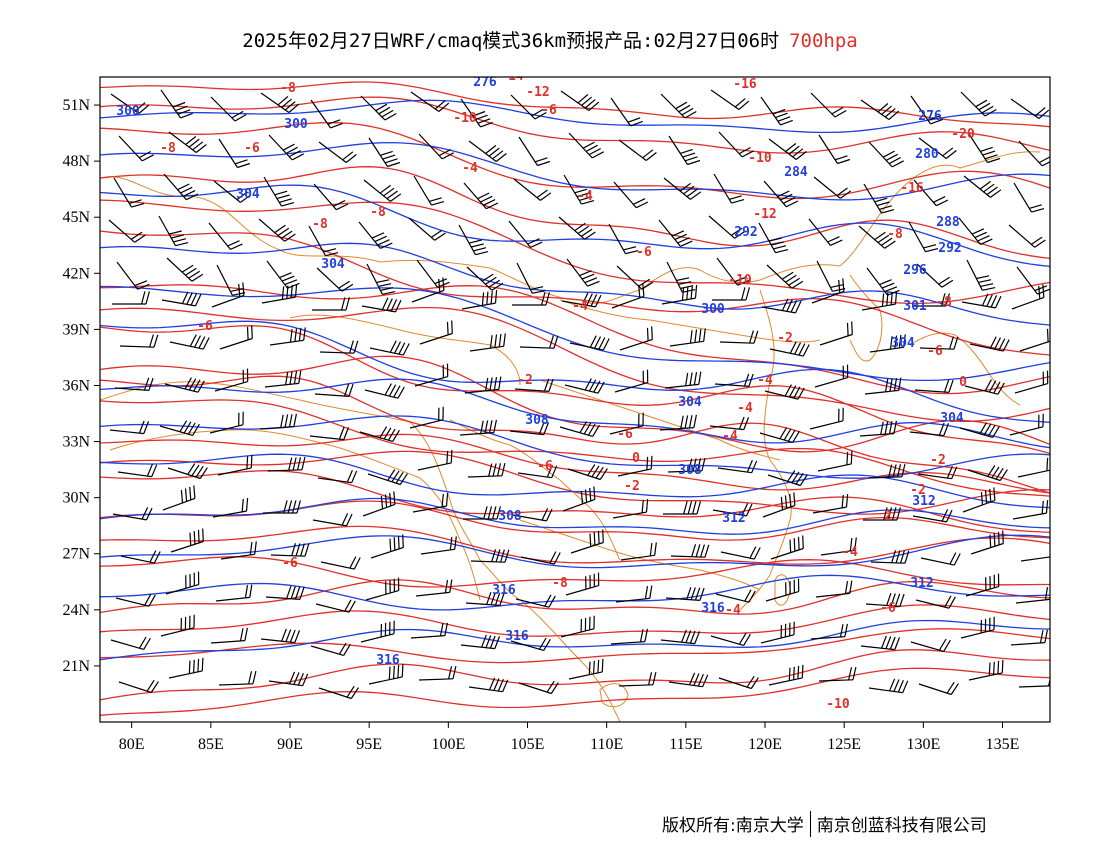 Image resolution: width=1100 pixels, height=850 pixels. Describe the element at coordinates (76, 273) in the screenshot. I see `lat-tick-label: 42N` at that location.